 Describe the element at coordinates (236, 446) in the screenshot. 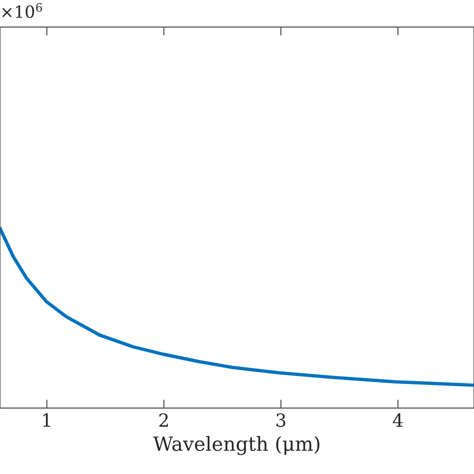

I see `x-axis-title: Wavelength (μm)` at that location.